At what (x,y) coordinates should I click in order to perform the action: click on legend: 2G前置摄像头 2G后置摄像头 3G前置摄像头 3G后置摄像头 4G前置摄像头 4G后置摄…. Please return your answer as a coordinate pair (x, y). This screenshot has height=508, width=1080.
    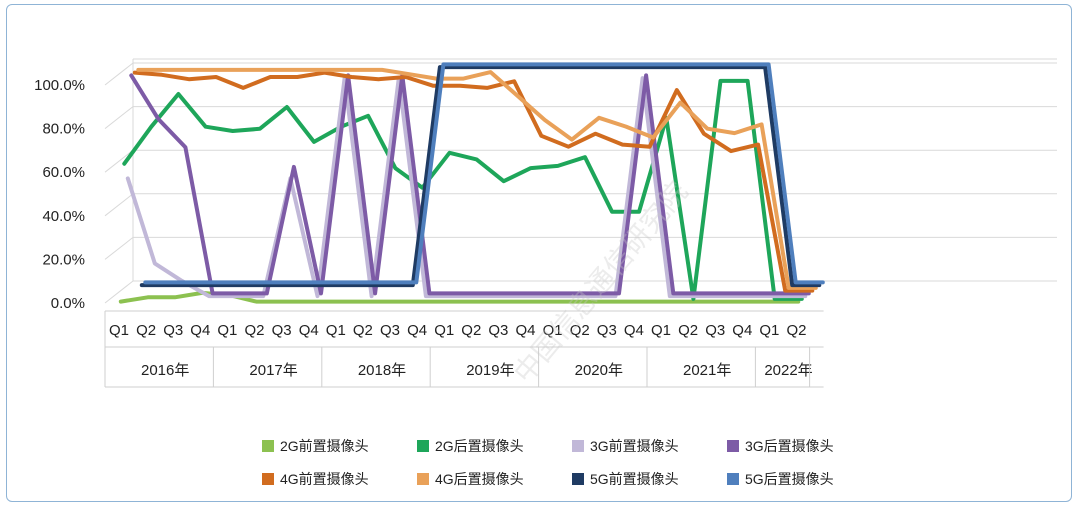
    Looking at the image, I should click on (548, 462).